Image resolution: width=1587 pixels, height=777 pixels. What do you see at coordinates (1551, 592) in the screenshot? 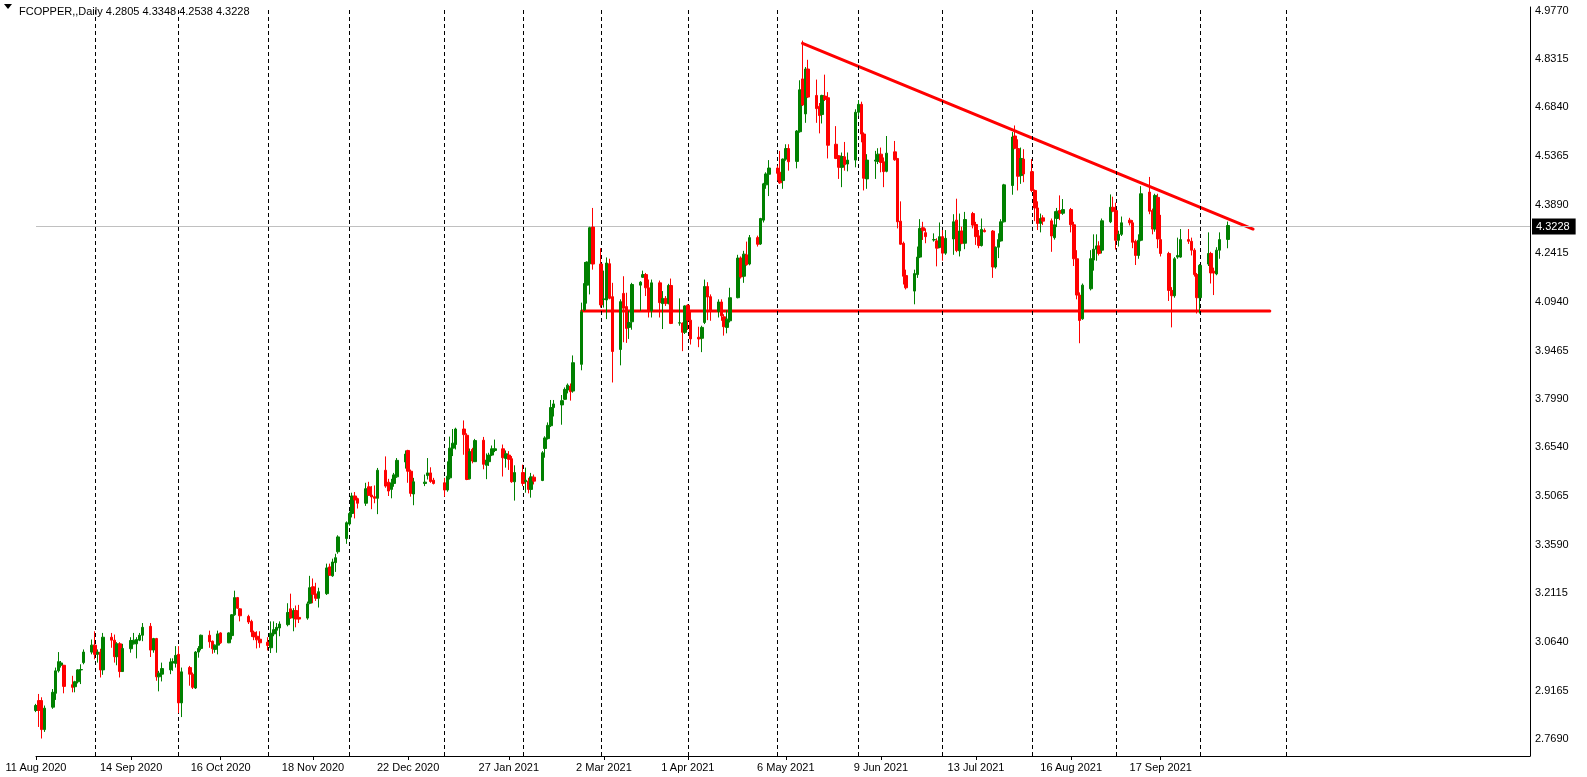
I see `y-tick-label: 3.2115` at bounding box center [1551, 592].